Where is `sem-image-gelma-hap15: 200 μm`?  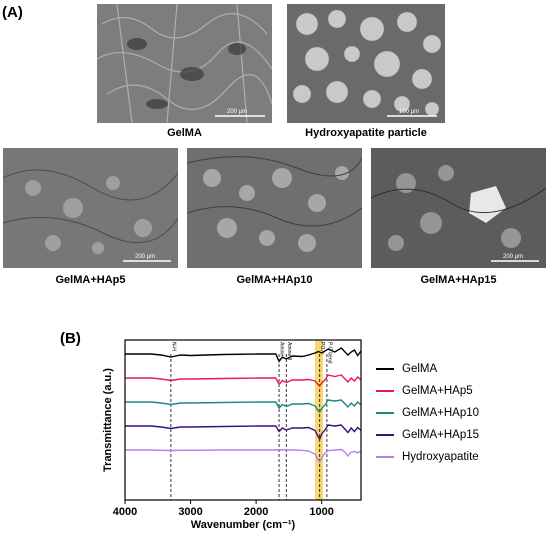
sem-image-gelma-hap15: 200 μm is located at coordinates (458, 208).